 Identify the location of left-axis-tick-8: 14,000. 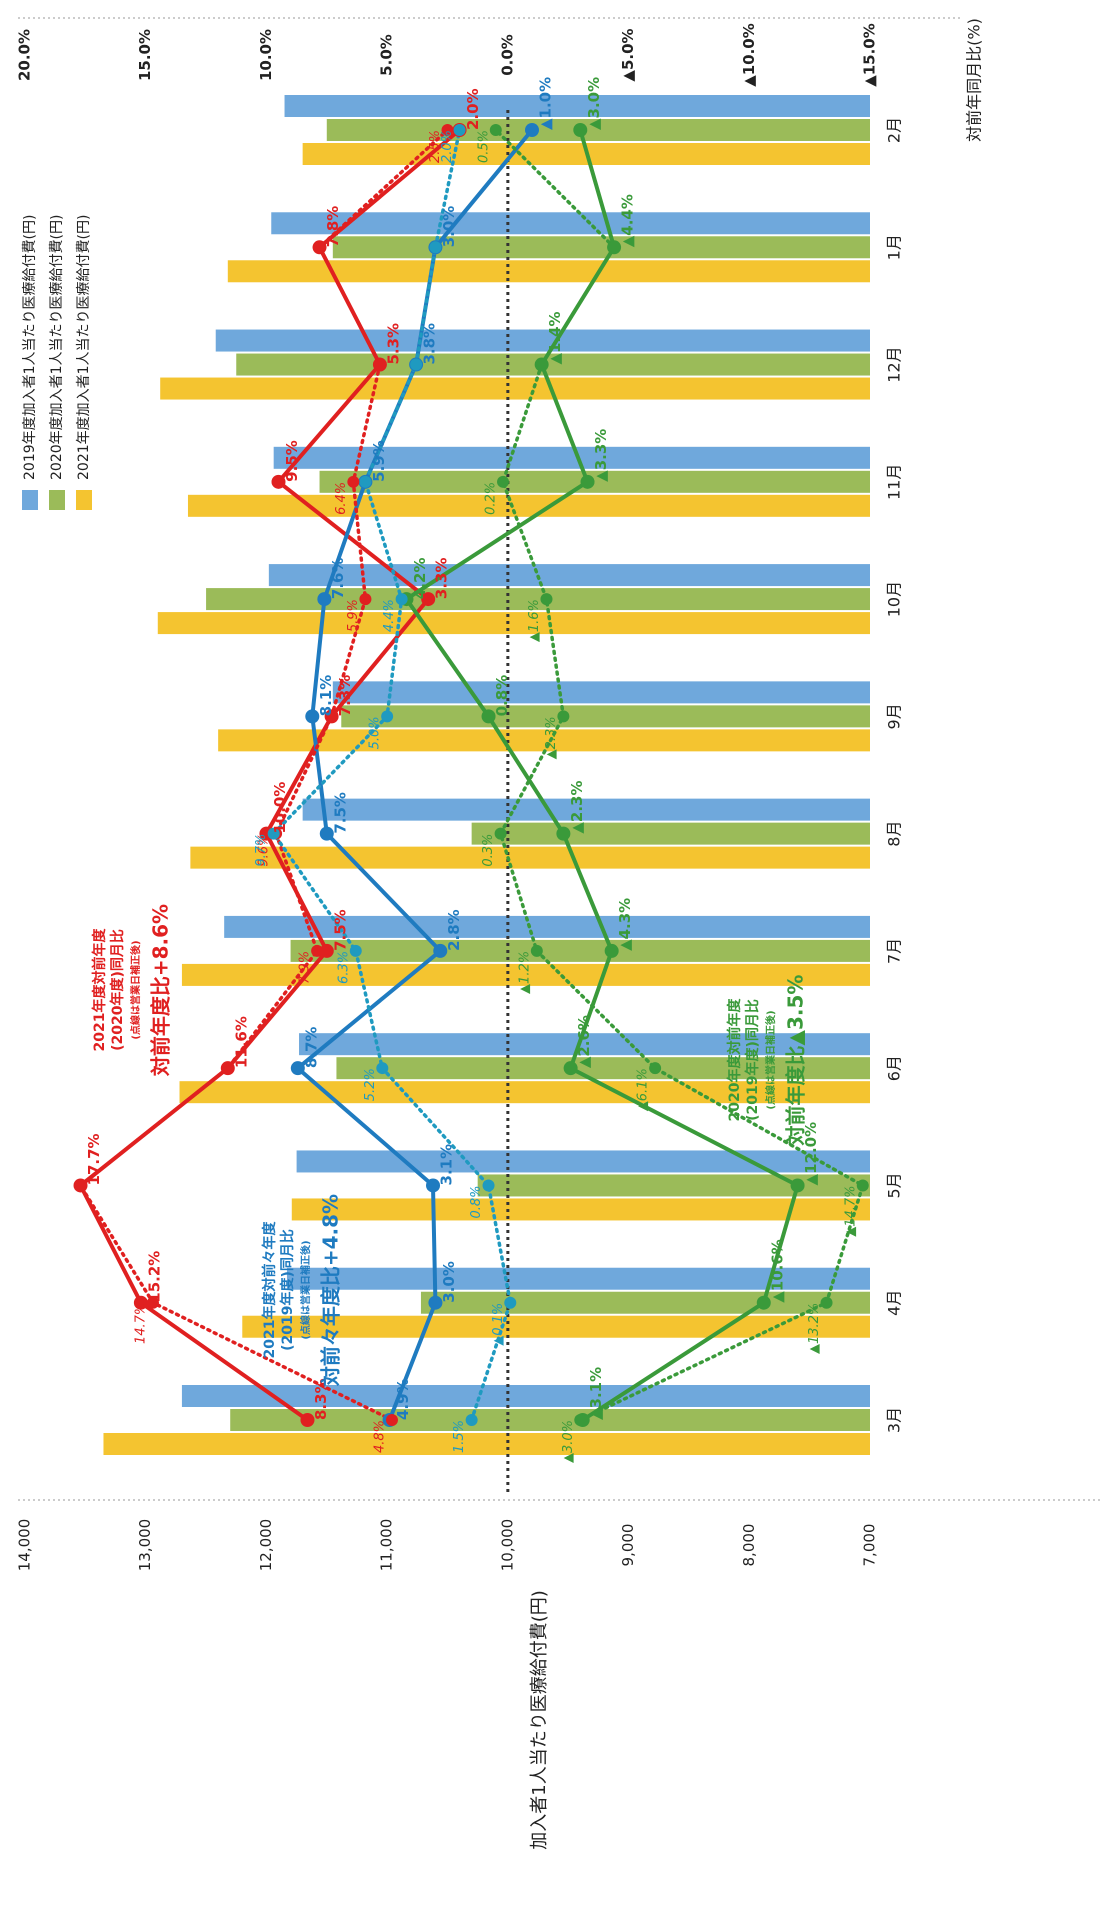
(25, 1545).